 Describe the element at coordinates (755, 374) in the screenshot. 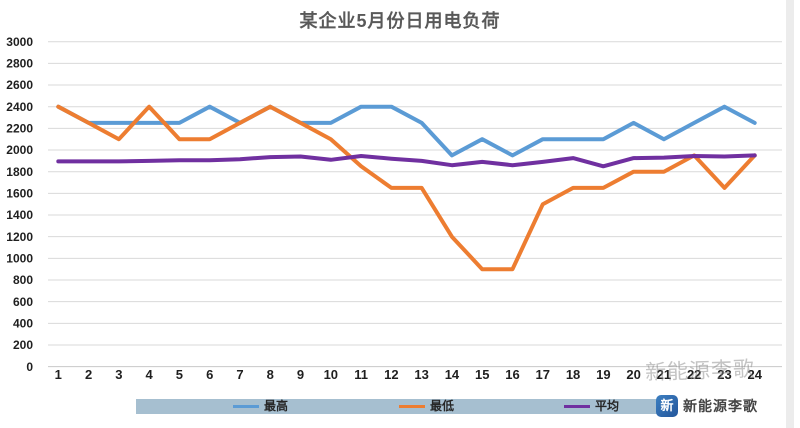

I see `x-axis-tick-label: 24` at that location.